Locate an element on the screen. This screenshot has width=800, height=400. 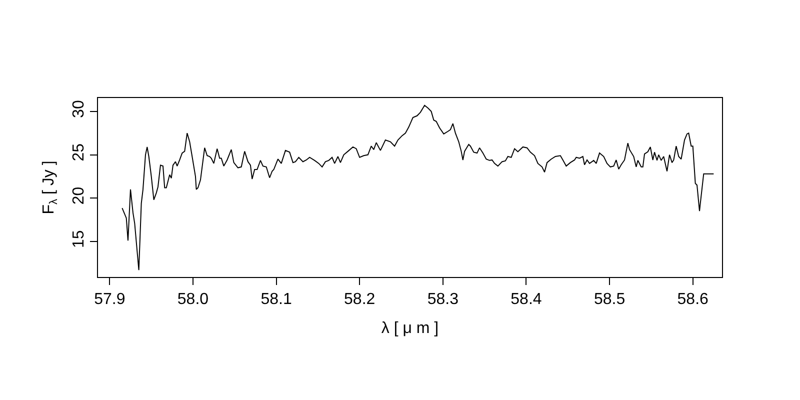
x-tick-label: 57.9 is located at coordinates (110, 299).